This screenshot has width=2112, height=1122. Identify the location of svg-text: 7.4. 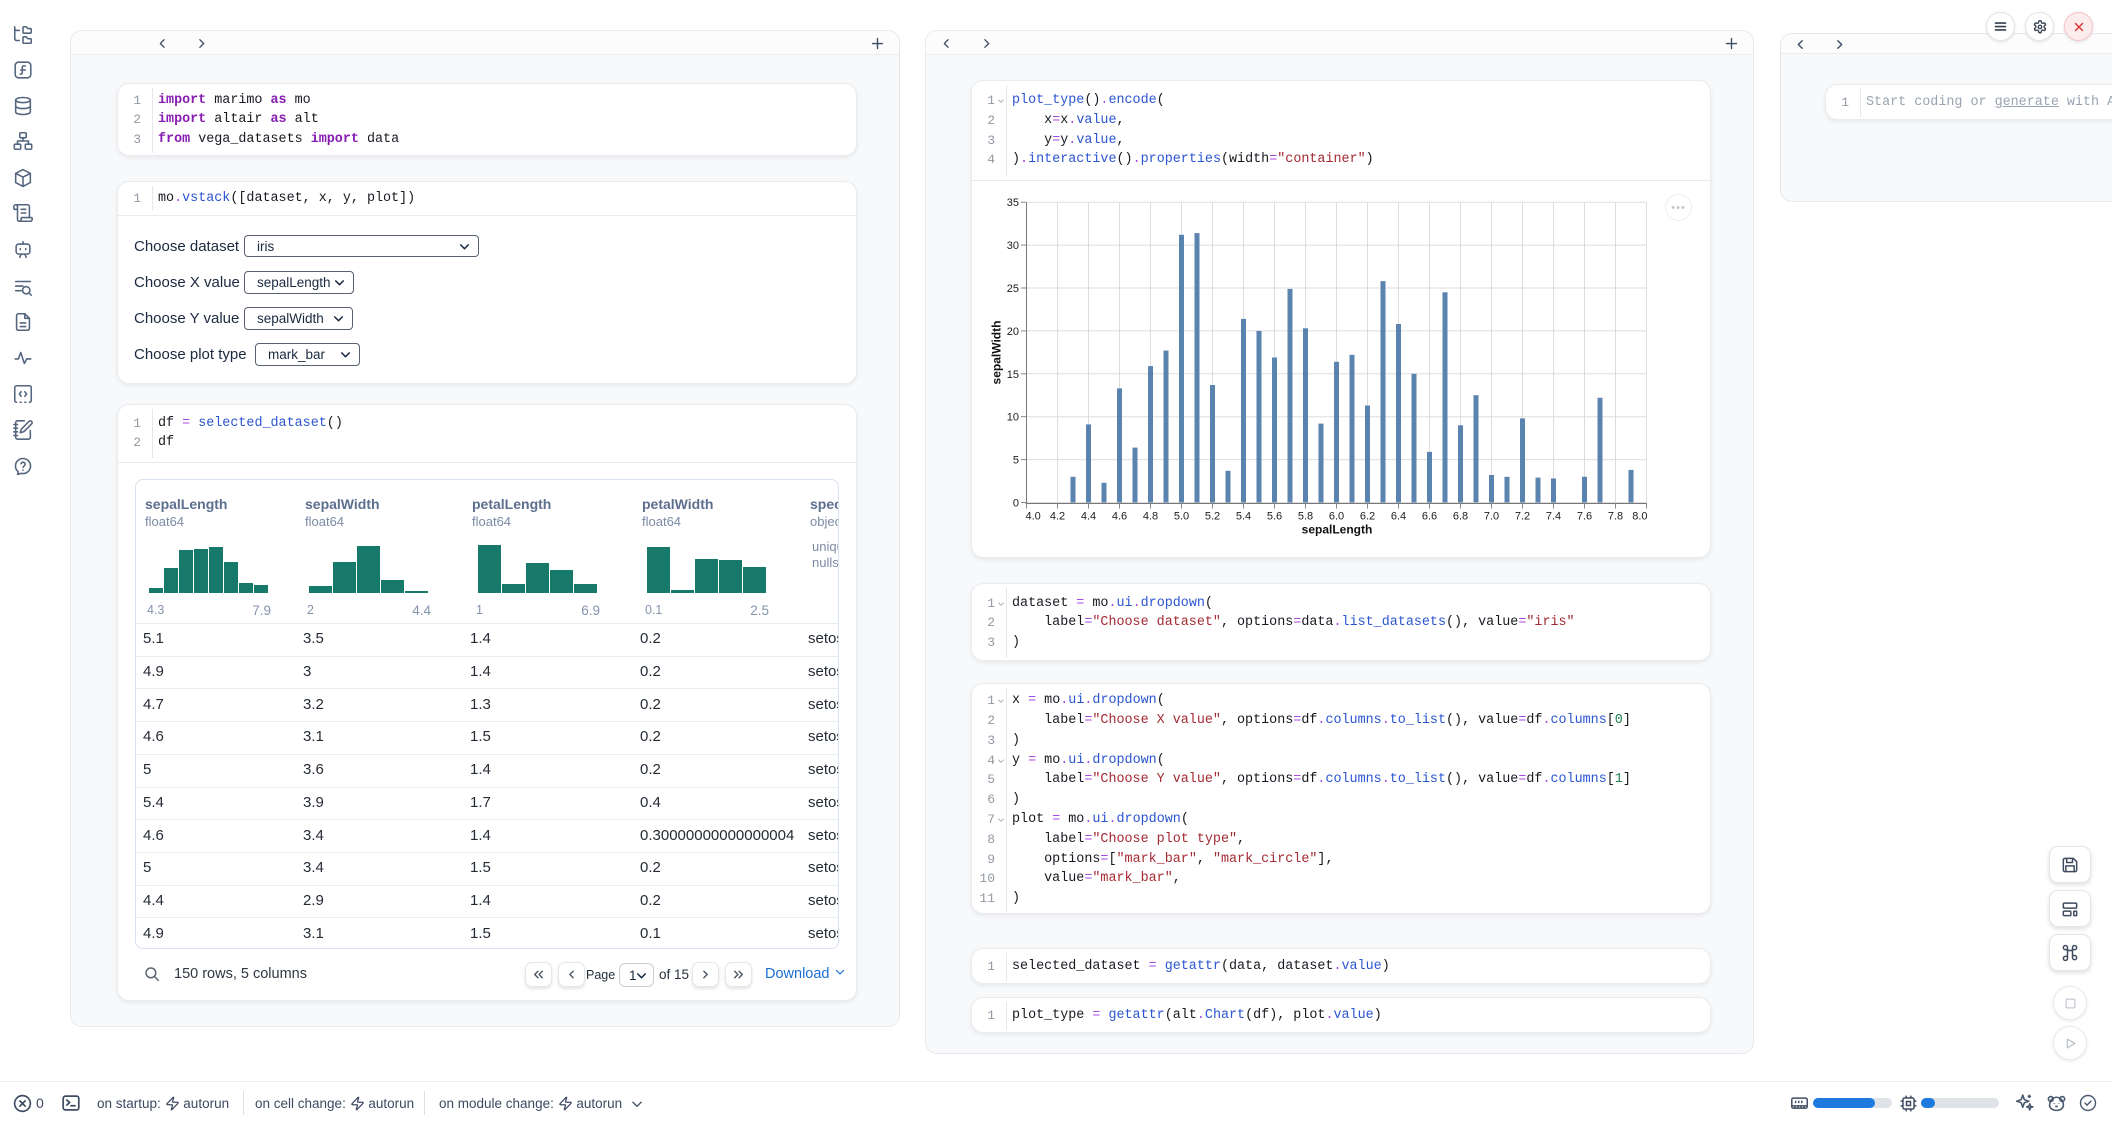
(1553, 517).